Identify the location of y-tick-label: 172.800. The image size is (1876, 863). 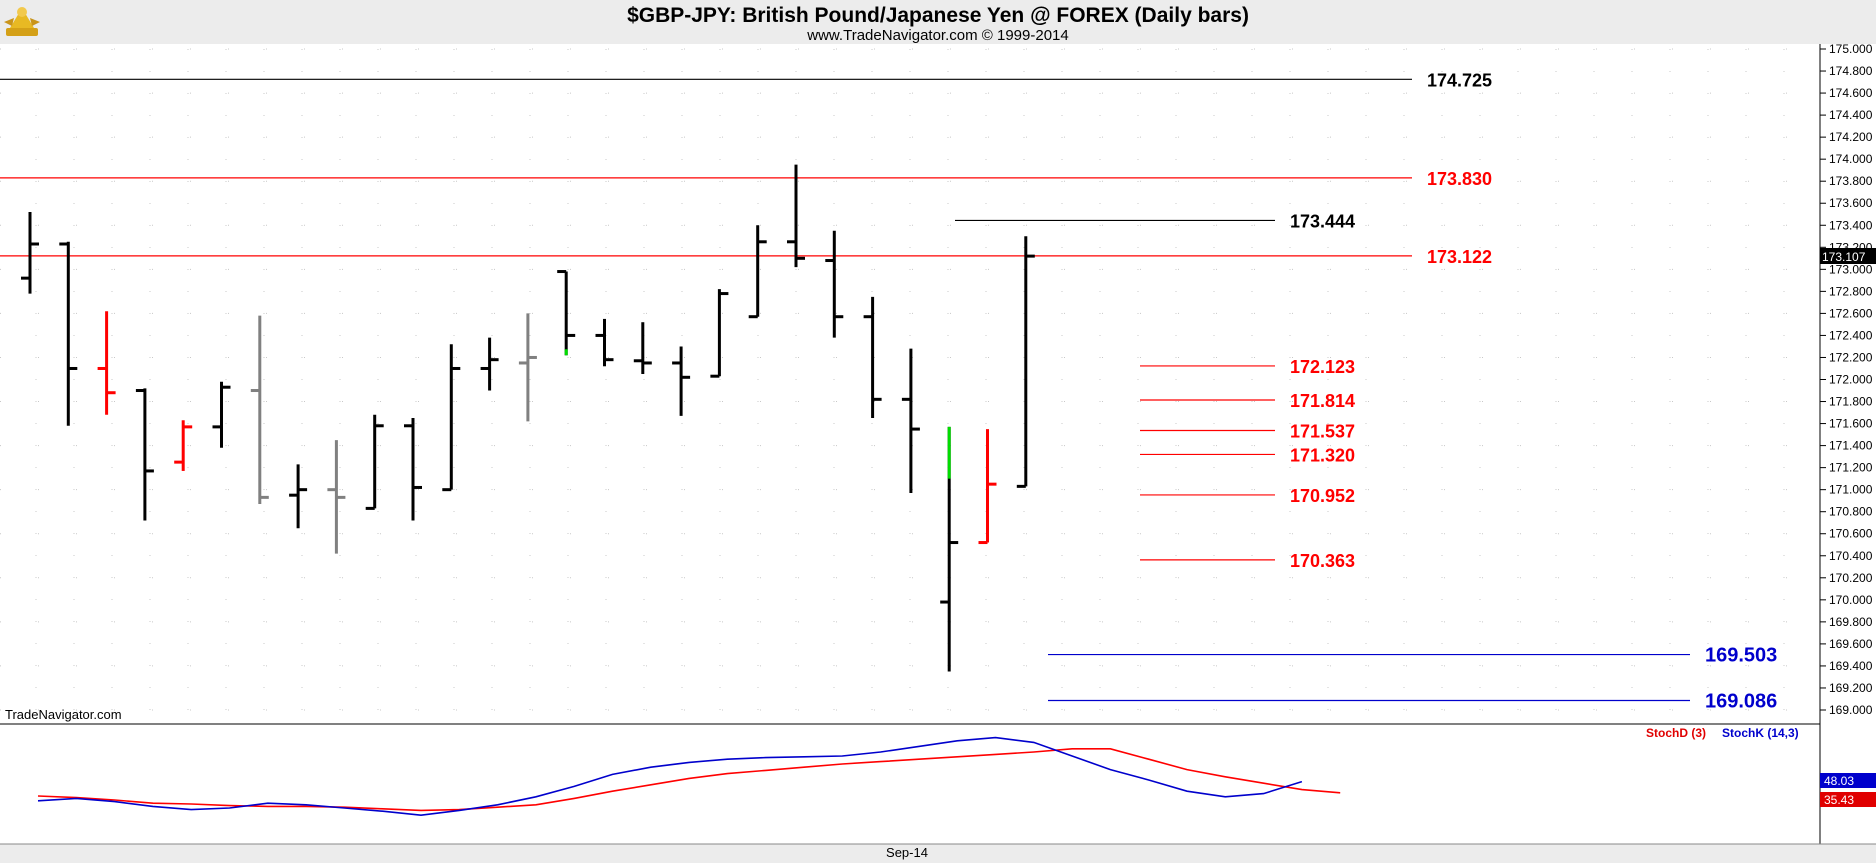
(1851, 291).